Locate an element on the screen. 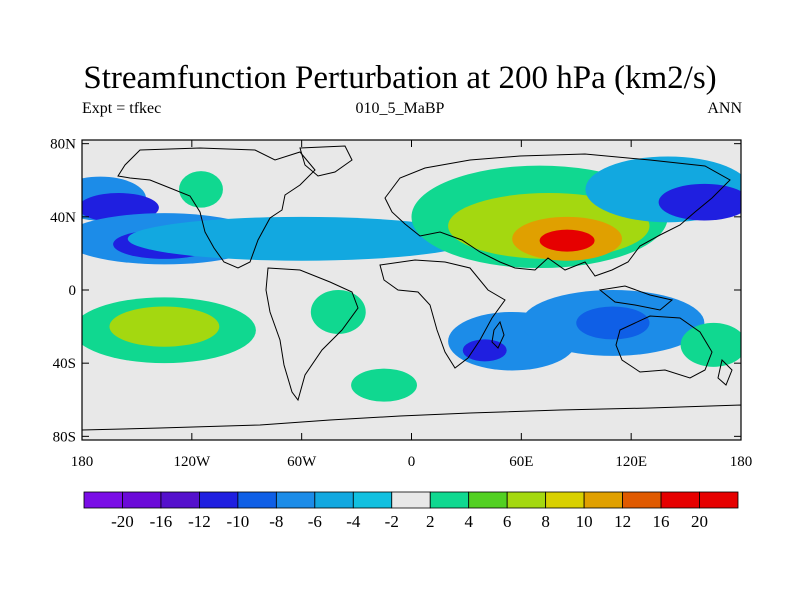 This screenshot has width=800, height=600. coastline-africa is located at coordinates (442, 314).